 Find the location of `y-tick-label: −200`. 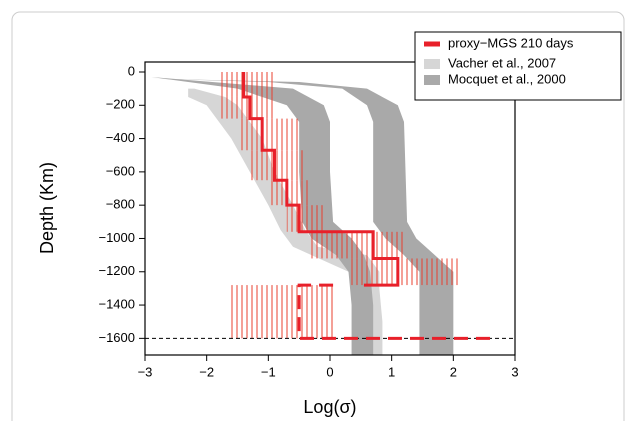

y-tick-label: −200 is located at coordinates (120, 104).